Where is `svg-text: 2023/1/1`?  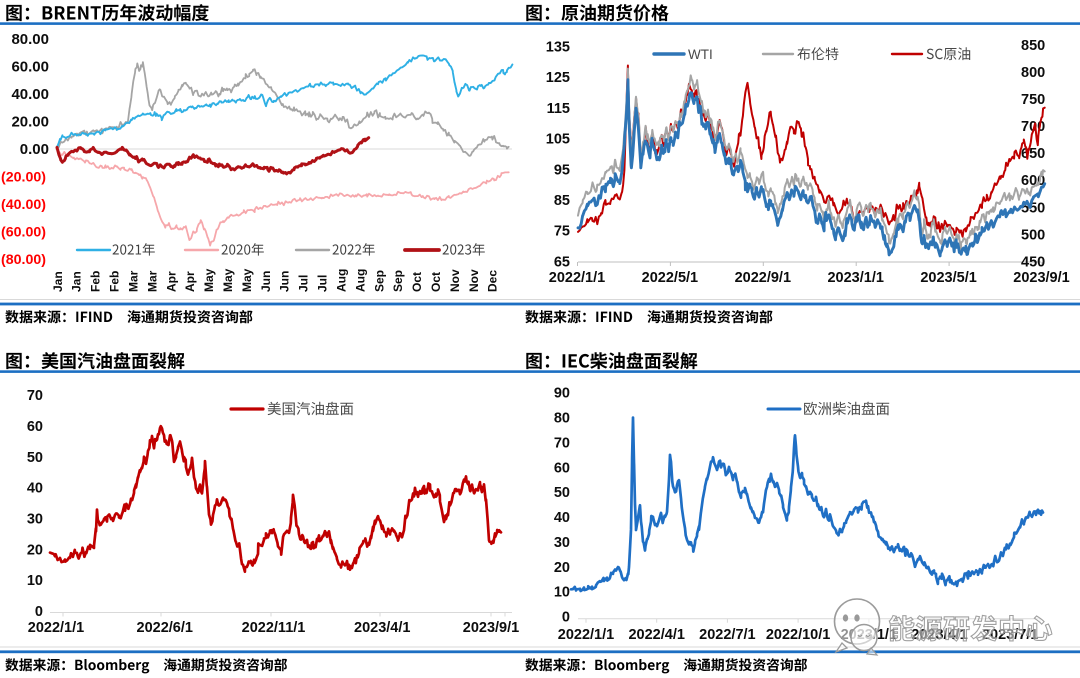 svg-text: 2023/1/1 is located at coordinates (855, 278).